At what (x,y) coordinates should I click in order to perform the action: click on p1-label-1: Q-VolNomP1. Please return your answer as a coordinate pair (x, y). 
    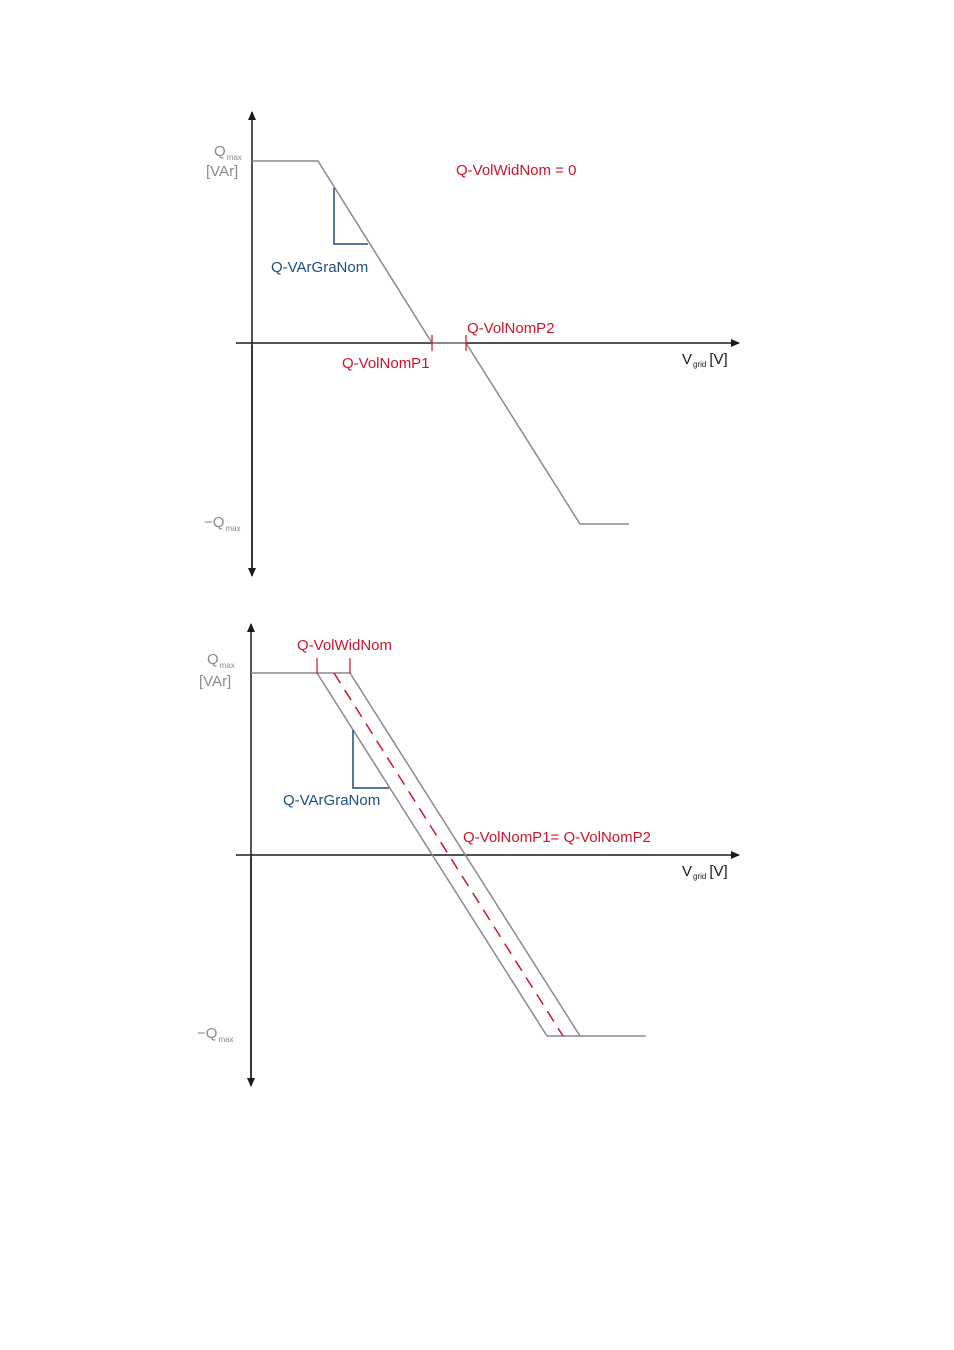
    Looking at the image, I should click on (386, 363).